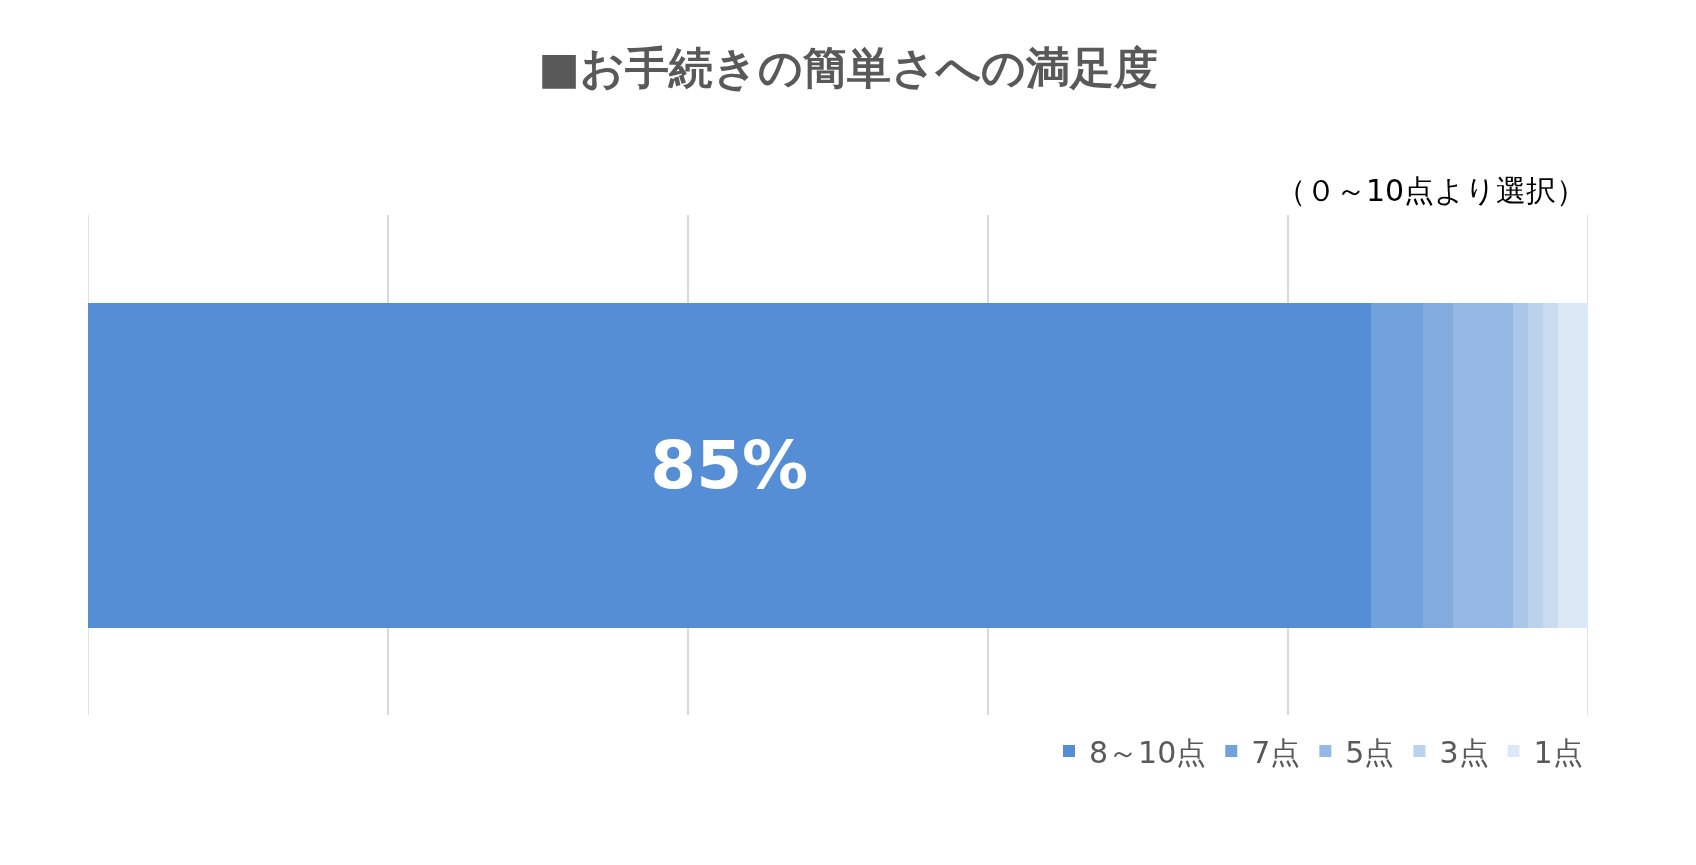 This screenshot has width=1696, height=865. Describe the element at coordinates (729, 465) in the screenshot. I see `data-label: 85%` at that location.